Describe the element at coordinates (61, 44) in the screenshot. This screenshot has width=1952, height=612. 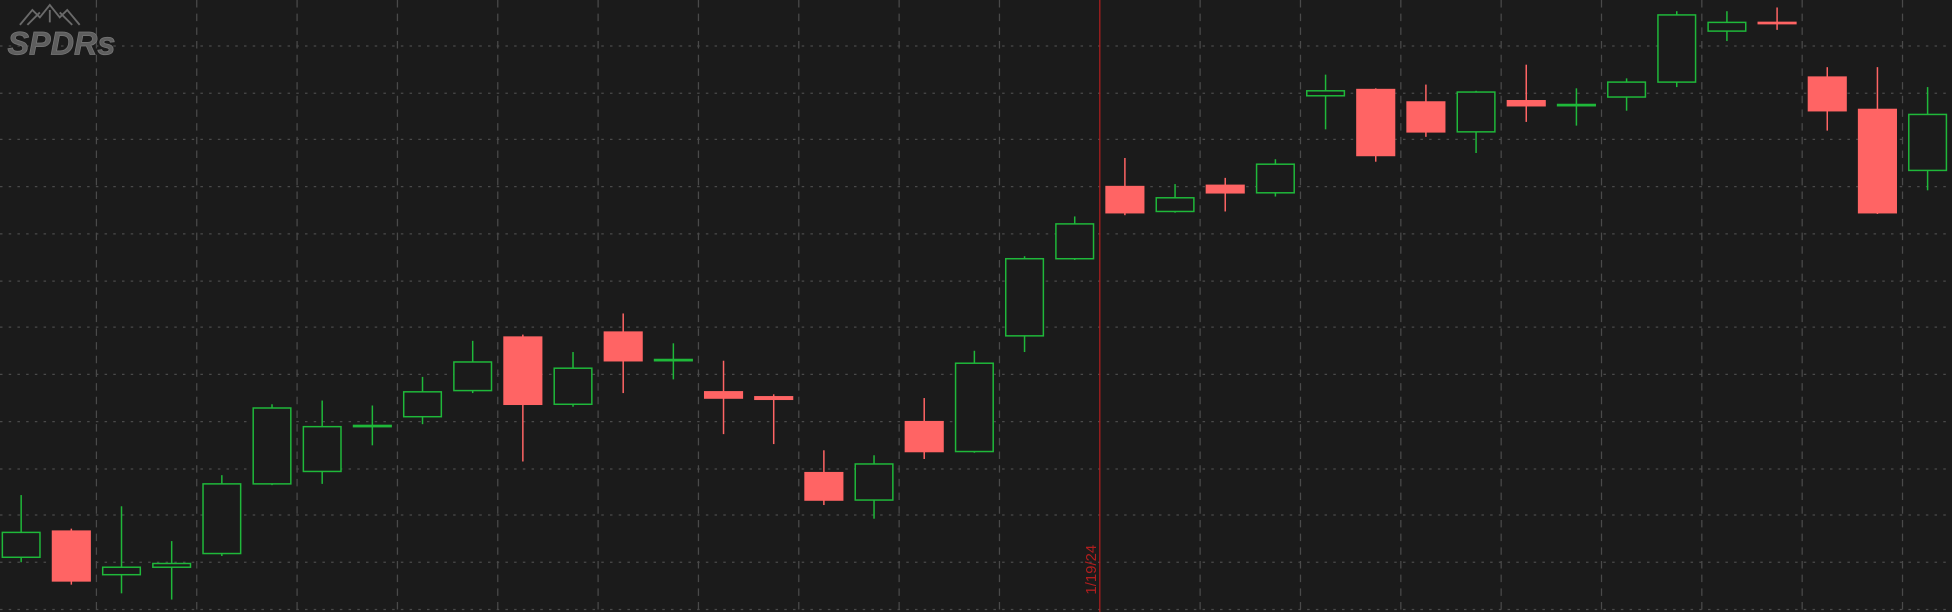
I see `logo-text: SPDRs` at that location.